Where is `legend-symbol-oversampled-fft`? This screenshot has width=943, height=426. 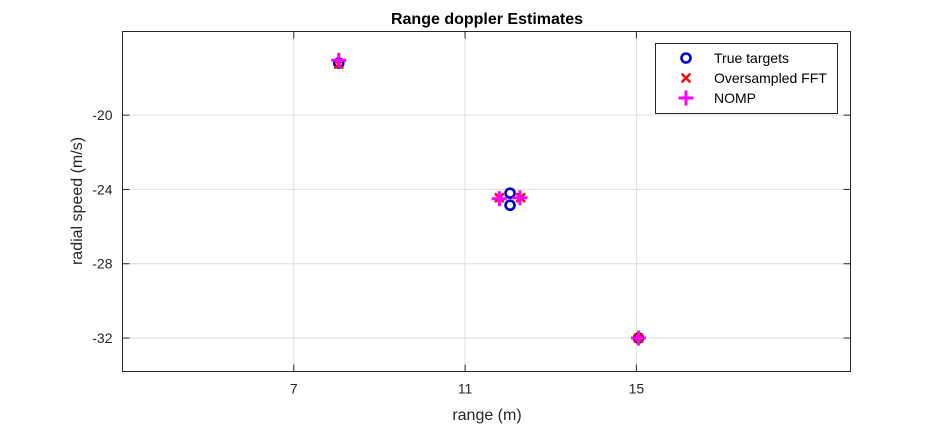
legend-symbol-oversampled-fft is located at coordinates (686, 78).